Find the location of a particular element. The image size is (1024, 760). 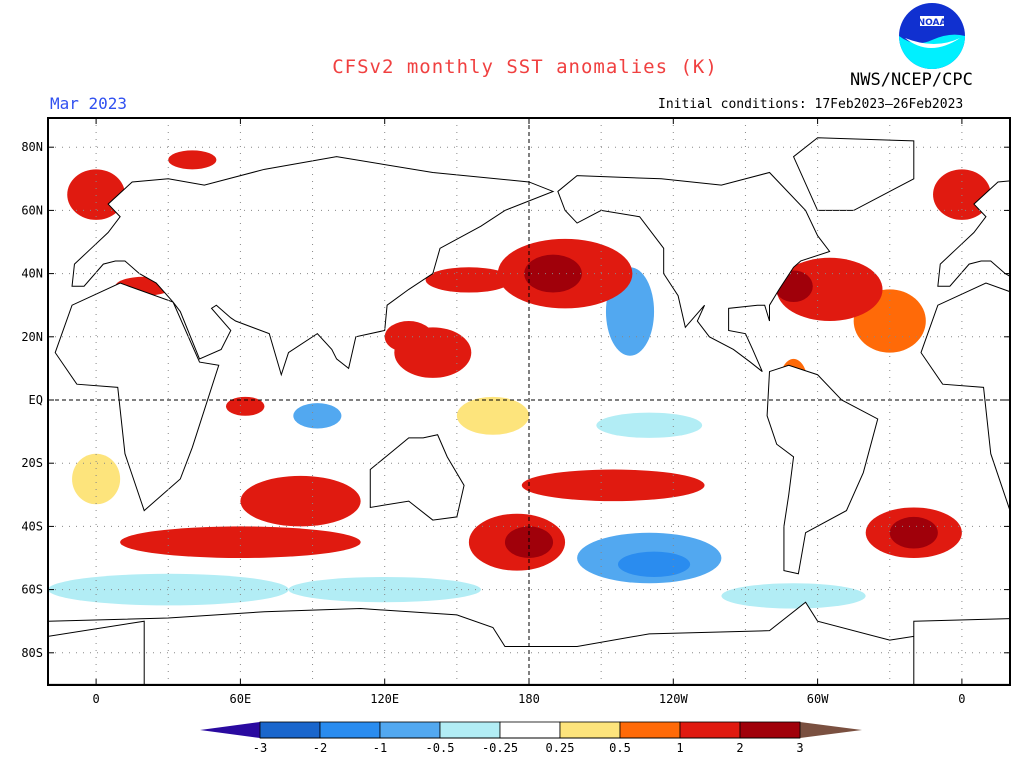

colorbar-label: -3 is located at coordinates (260, 748).